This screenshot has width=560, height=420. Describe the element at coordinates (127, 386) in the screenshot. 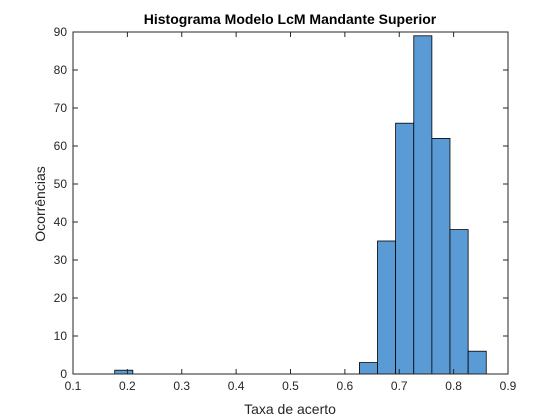

I see `x-tick-label: 0.2` at that location.